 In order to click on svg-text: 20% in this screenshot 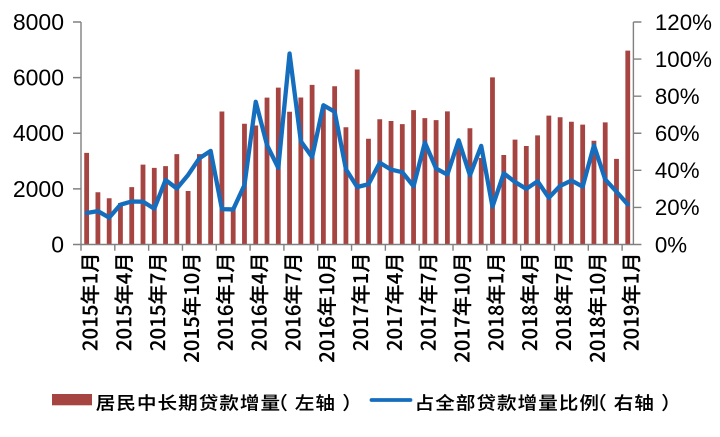, I will do `click(677, 207)`.